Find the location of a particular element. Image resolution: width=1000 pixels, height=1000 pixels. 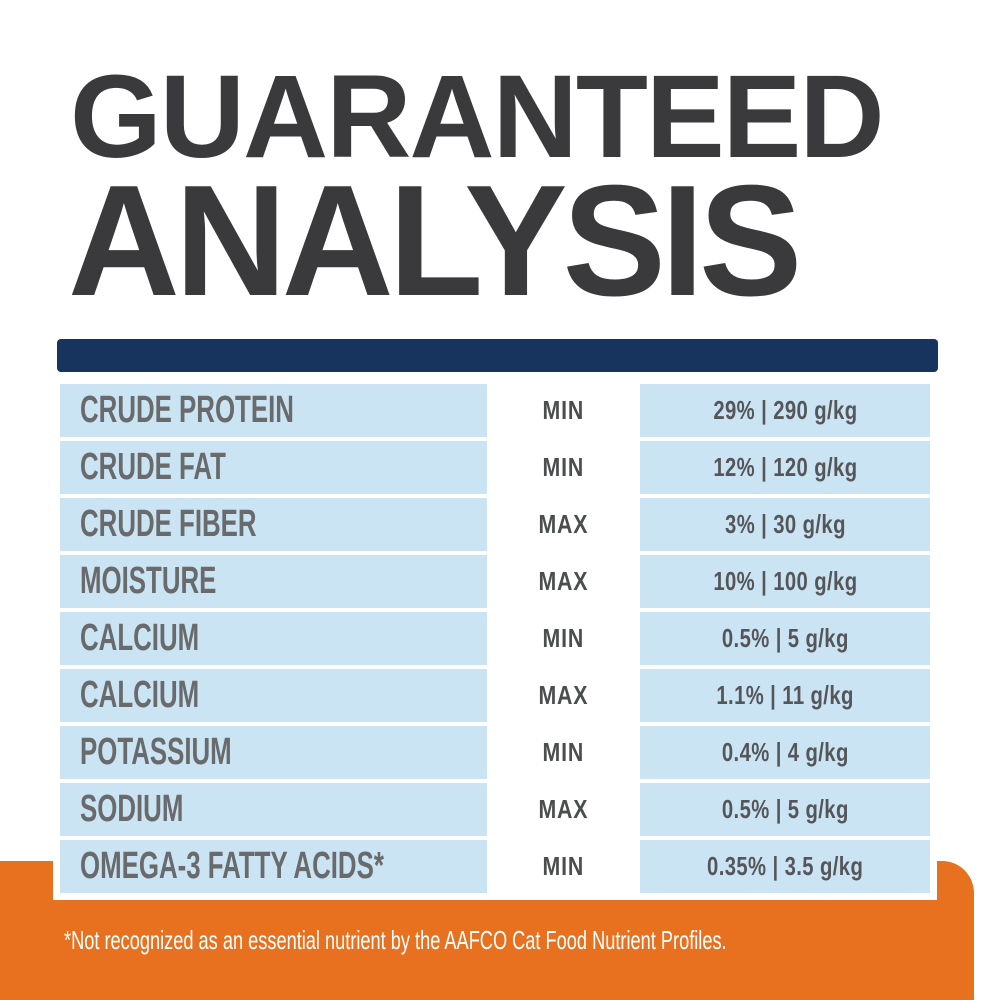

table-row: CALCIUM MIN 0.5% | 5 g/kg is located at coordinates (495, 638).